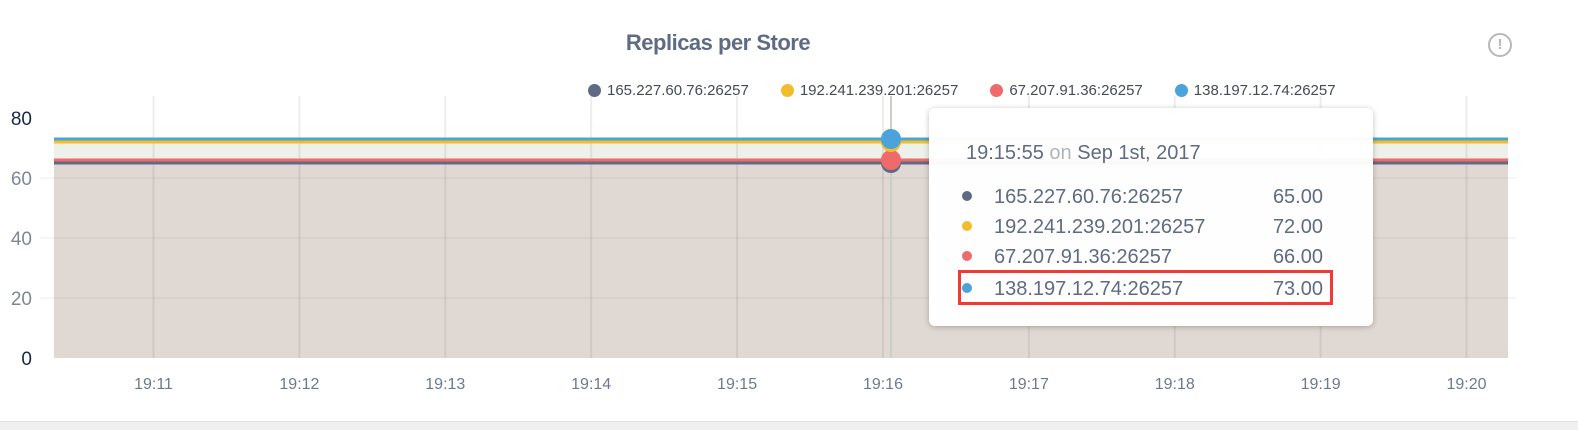  What do you see at coordinates (1005, 153) in the screenshot?
I see `tooltip-time: 19:15:55` at bounding box center [1005, 153].